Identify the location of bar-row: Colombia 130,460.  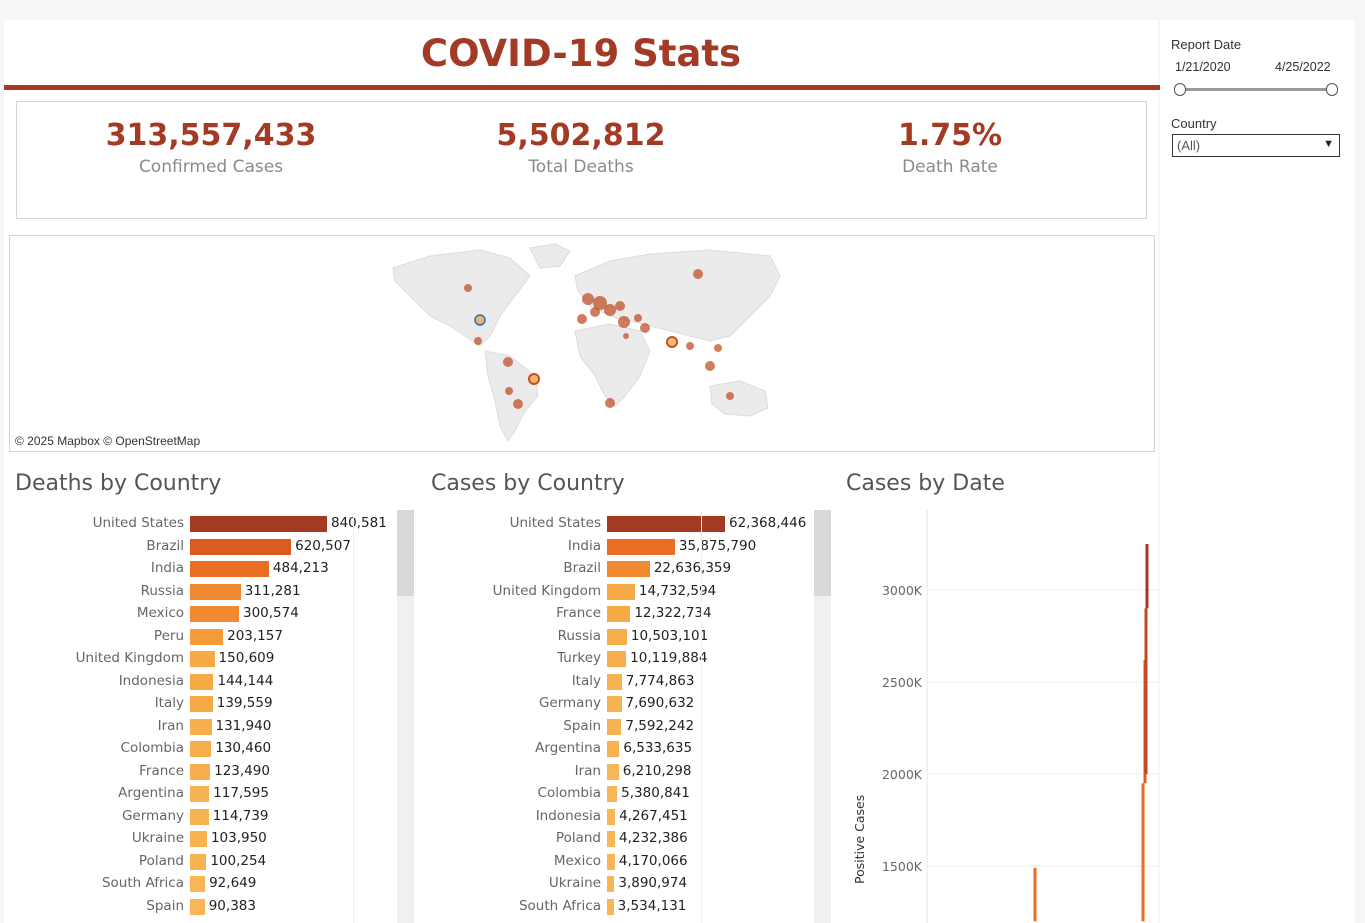
(204, 749).